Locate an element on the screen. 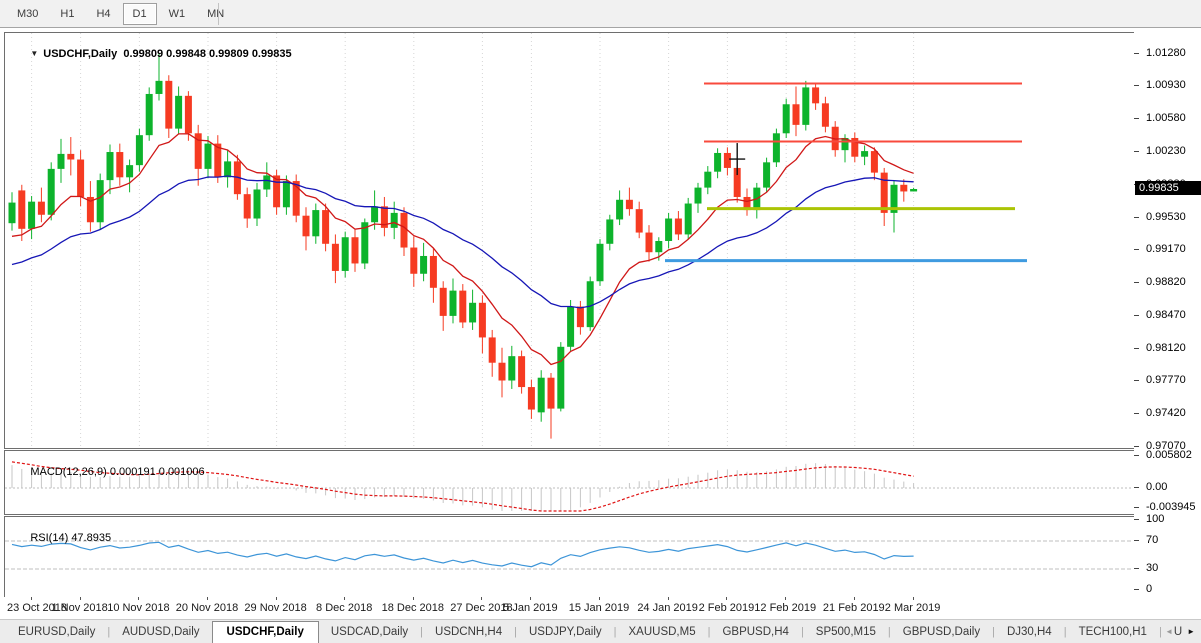  timeframe-button-h4: H4 is located at coordinates (103, 13).